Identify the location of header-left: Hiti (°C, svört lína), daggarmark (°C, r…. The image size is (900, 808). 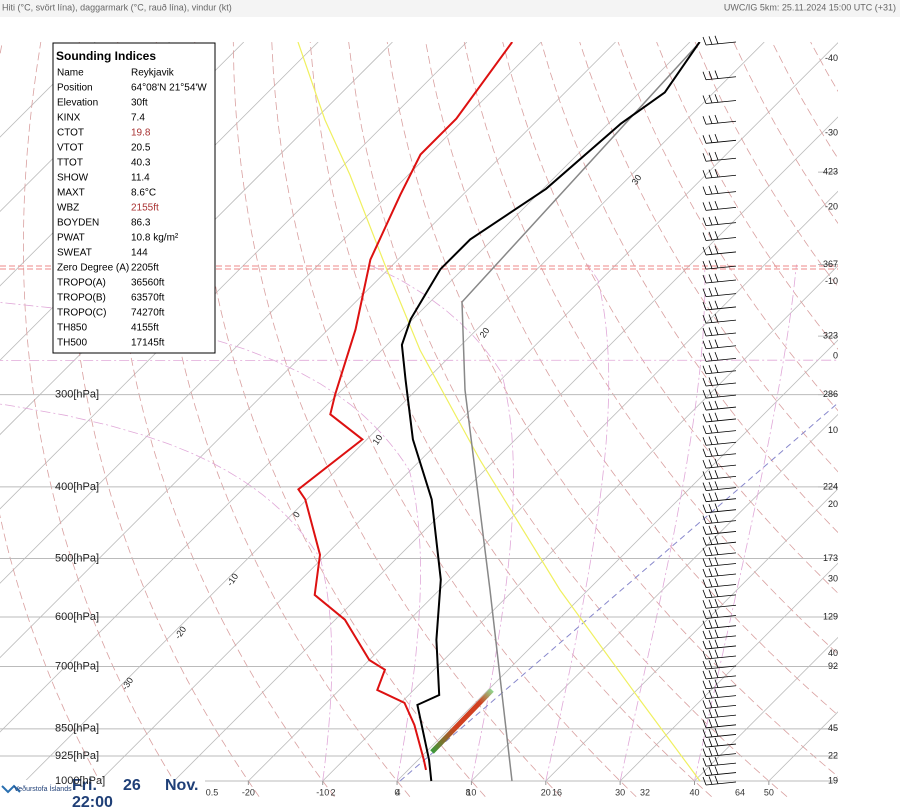
(117, 7).